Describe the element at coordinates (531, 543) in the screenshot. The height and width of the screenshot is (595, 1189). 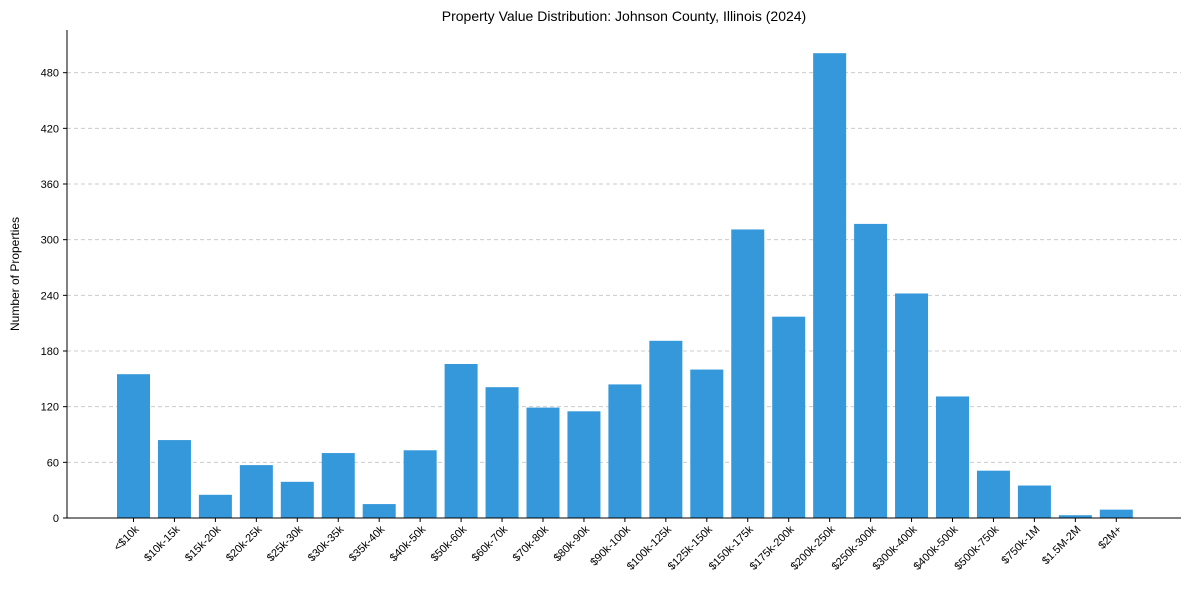
I see `x-tick-label: $70k-80k` at that location.